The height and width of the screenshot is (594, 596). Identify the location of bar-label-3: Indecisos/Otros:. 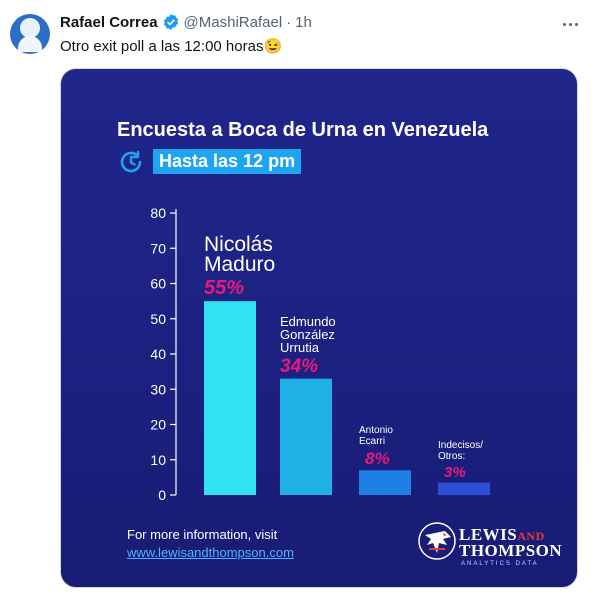
(460, 451).